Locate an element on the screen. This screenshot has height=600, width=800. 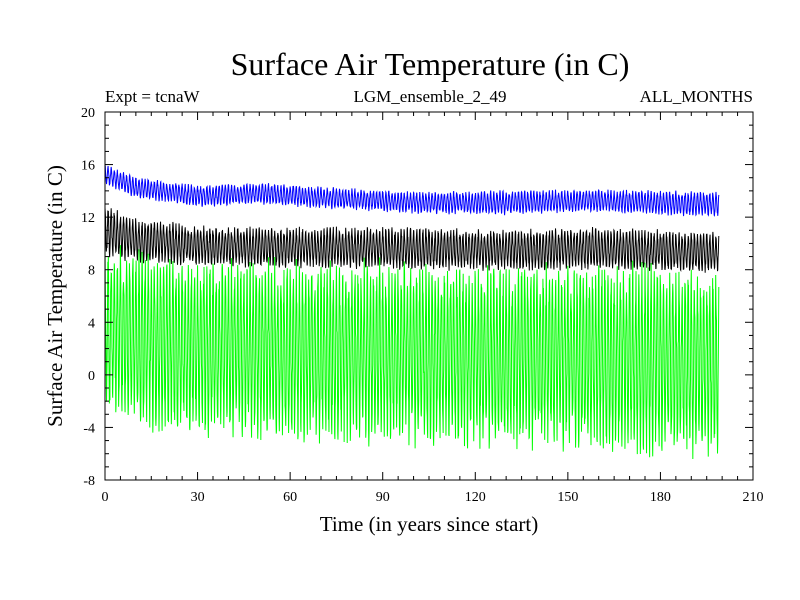
y-tick-label: 0 is located at coordinates (91, 376).